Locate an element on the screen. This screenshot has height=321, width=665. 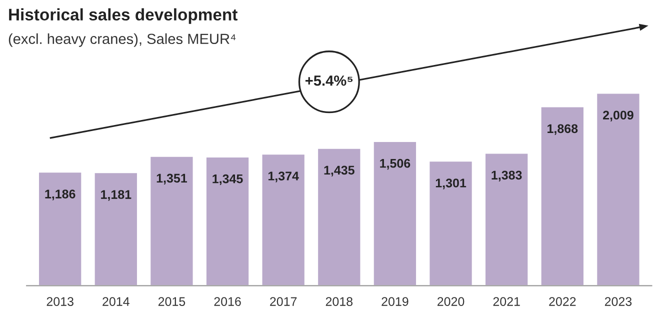
data-label: 1,506 is located at coordinates (395, 164).